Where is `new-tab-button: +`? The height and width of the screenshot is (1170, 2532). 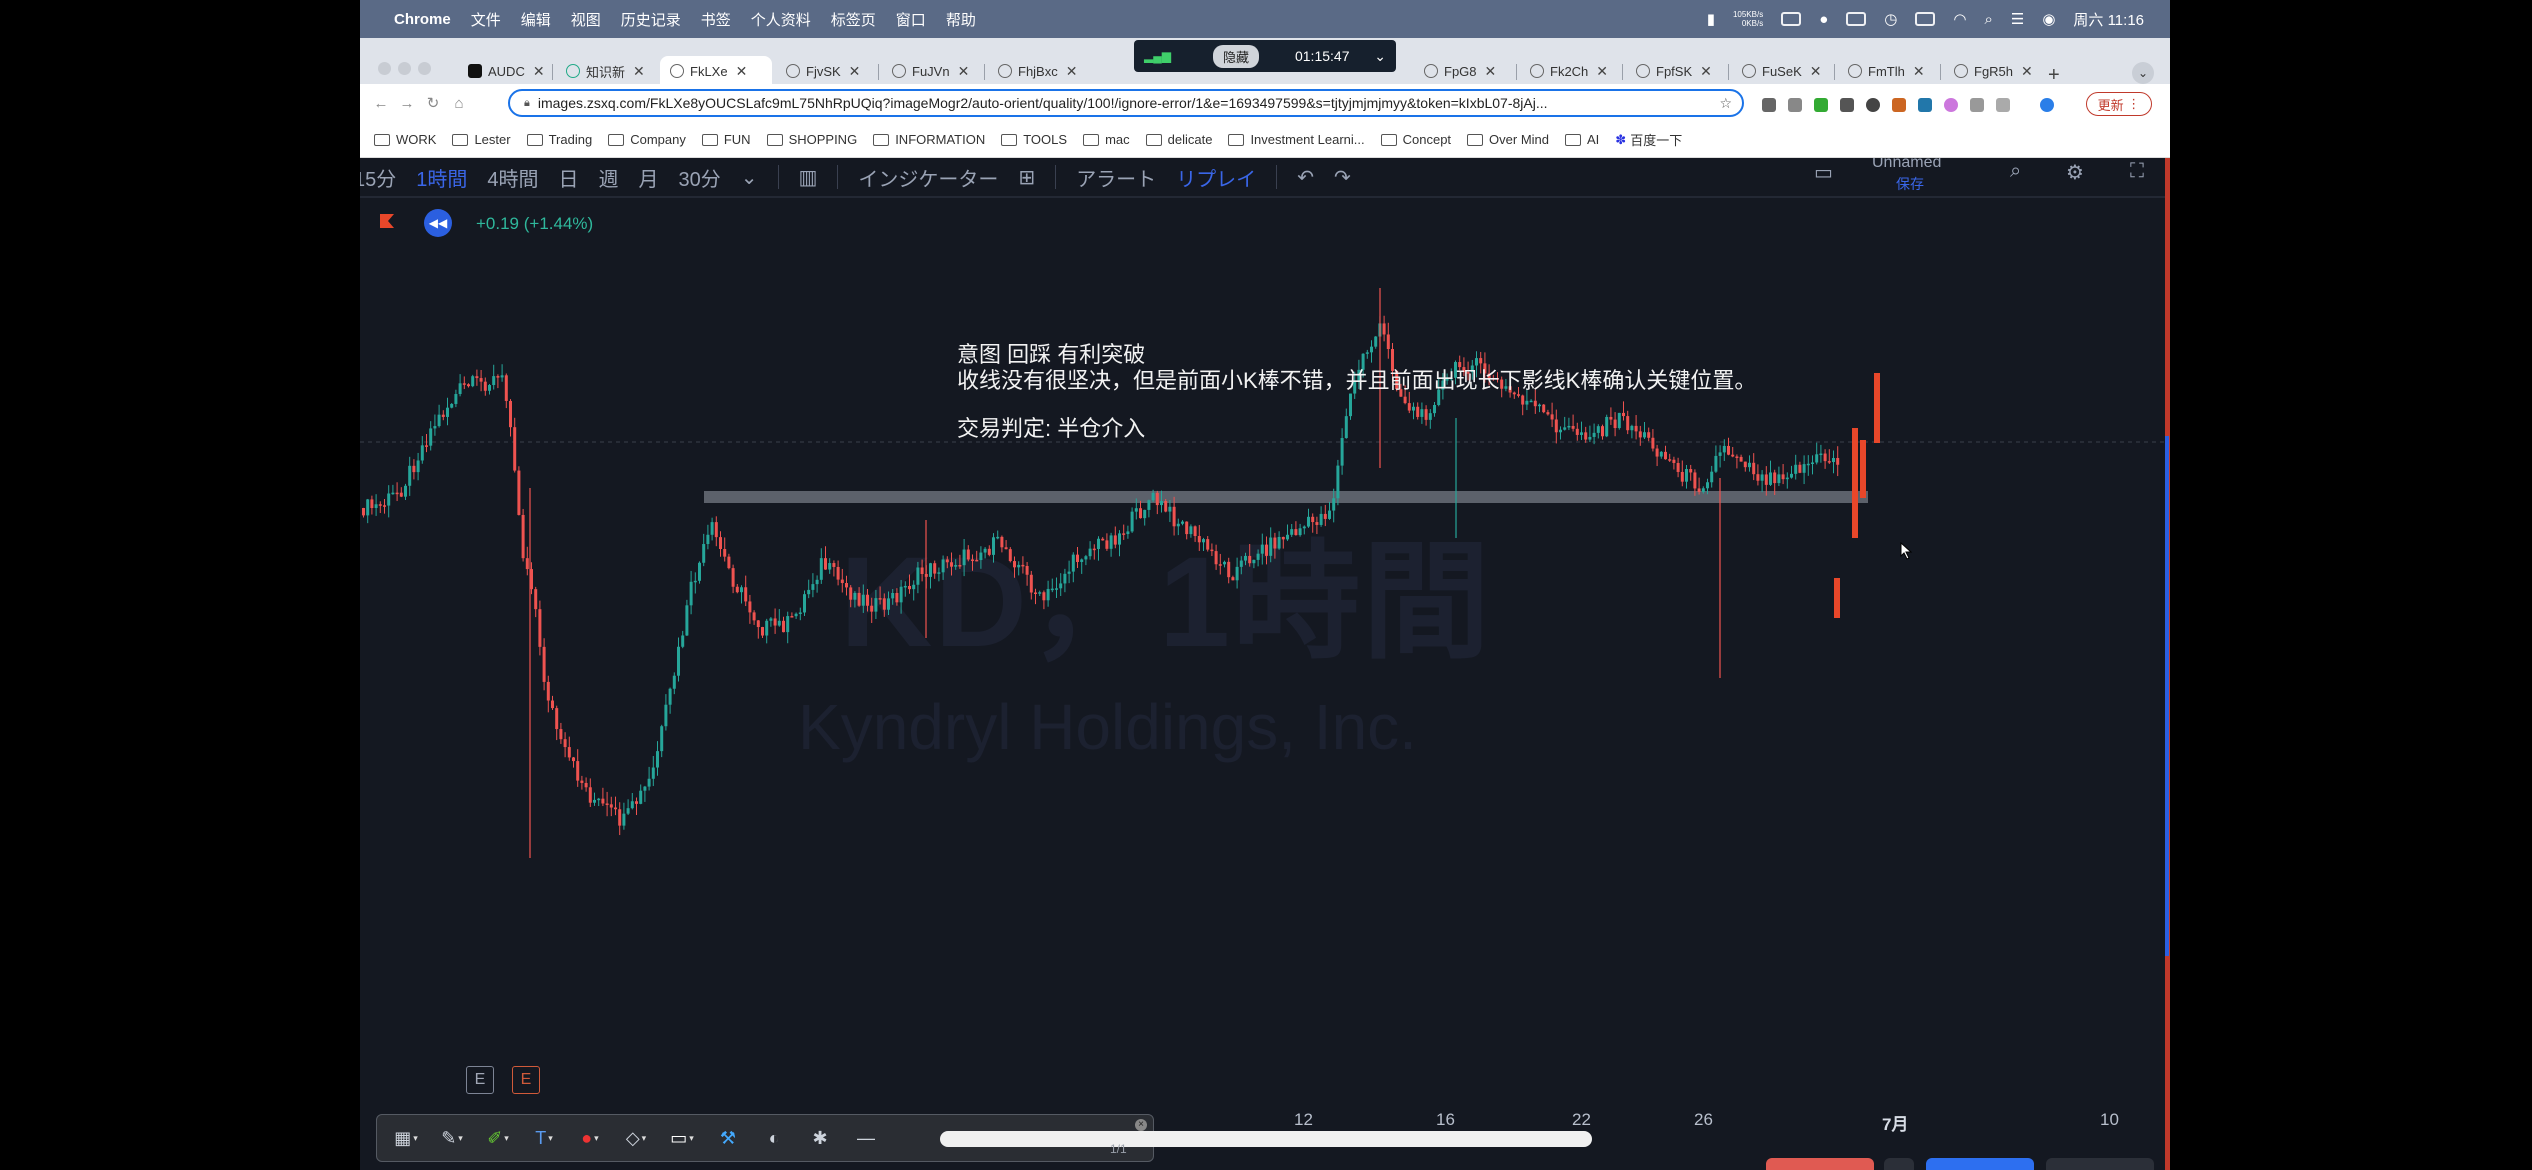
new-tab-button: + is located at coordinates (2054, 75).